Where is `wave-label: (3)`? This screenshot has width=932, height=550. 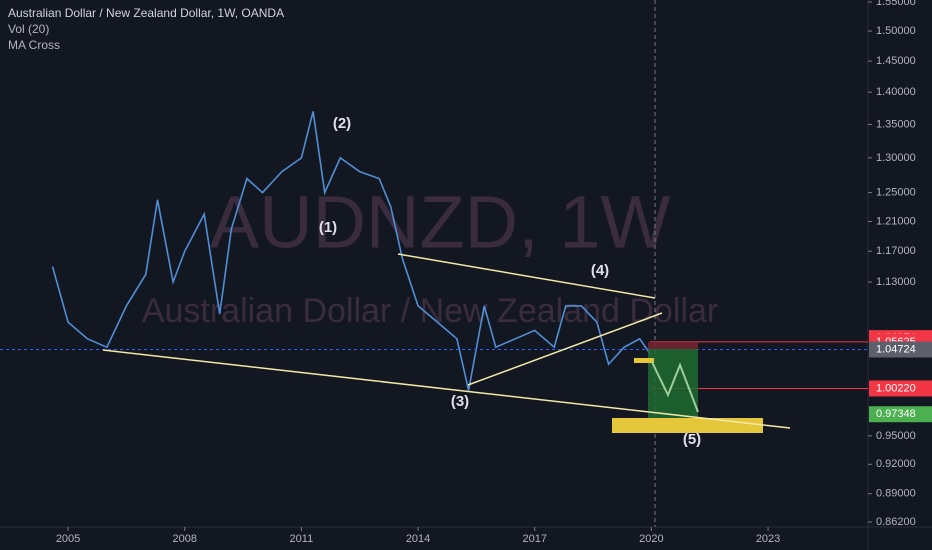 wave-label: (3) is located at coordinates (460, 401).